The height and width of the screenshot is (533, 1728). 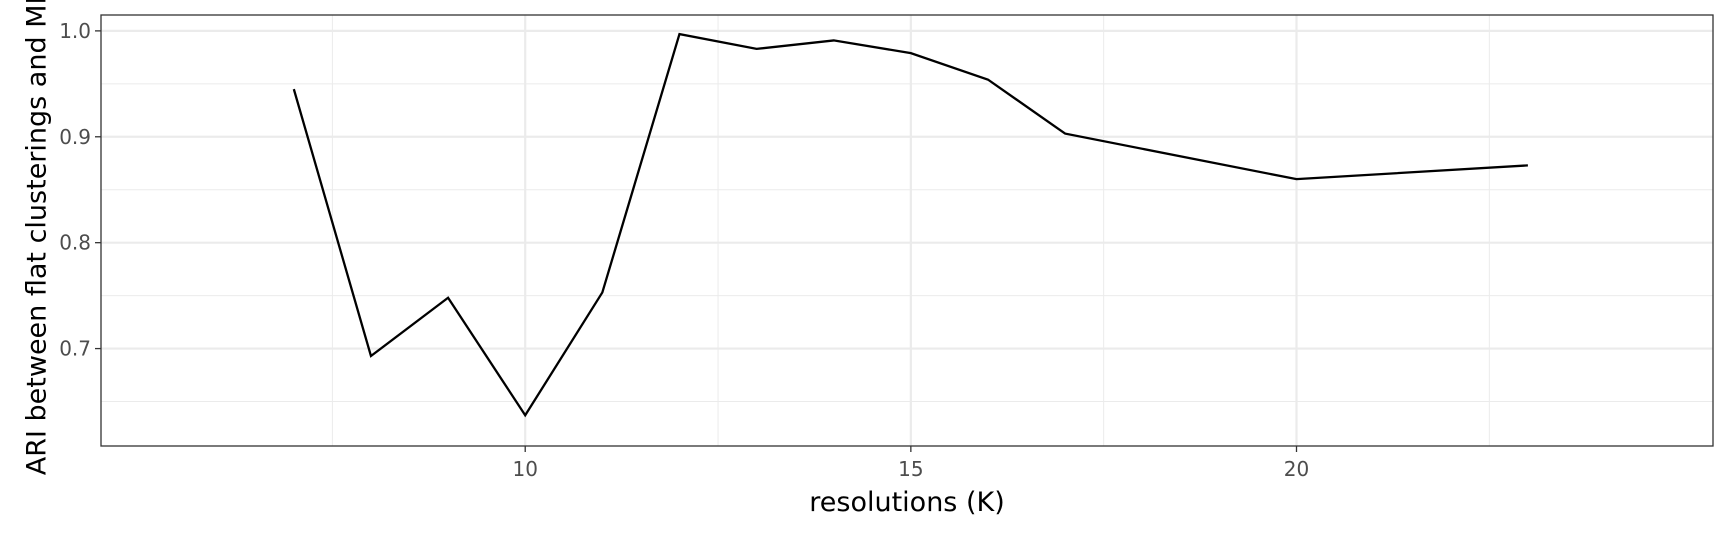 What do you see at coordinates (75, 349) in the screenshot?
I see `y-tick-label: 0.7` at bounding box center [75, 349].